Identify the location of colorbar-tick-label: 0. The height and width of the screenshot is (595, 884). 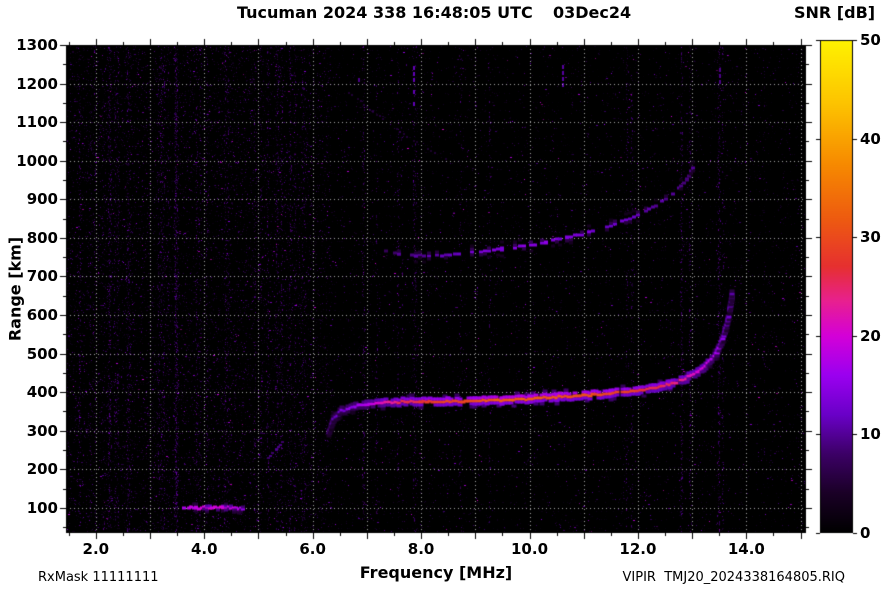
(865, 533).